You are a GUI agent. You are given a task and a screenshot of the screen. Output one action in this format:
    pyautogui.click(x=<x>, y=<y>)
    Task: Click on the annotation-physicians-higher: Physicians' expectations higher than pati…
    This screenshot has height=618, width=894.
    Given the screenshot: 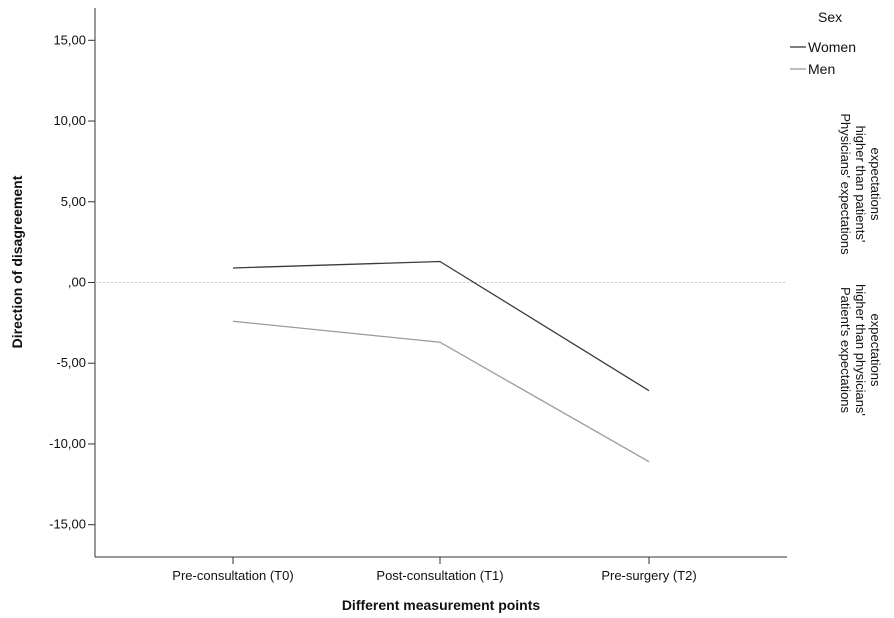 What is the action you would take?
    pyautogui.click(x=860, y=184)
    